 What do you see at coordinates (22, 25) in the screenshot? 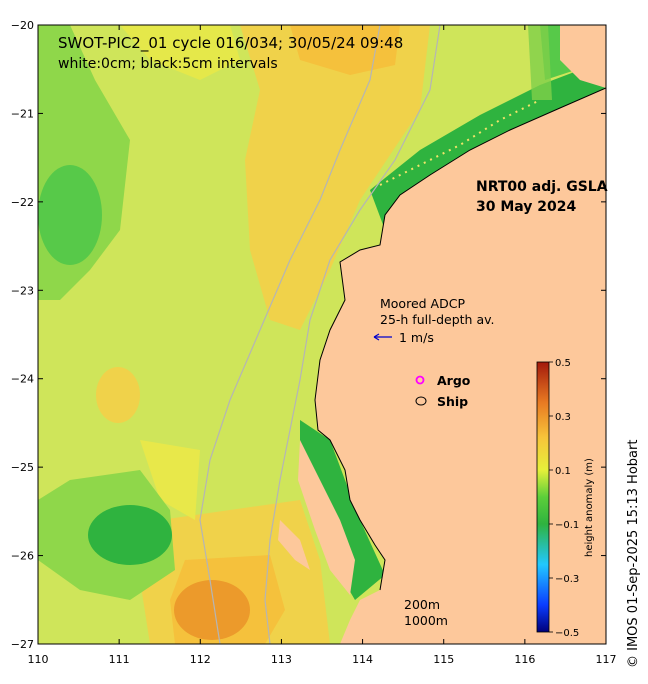
I see `y-tick-label: −20` at bounding box center [22, 25].